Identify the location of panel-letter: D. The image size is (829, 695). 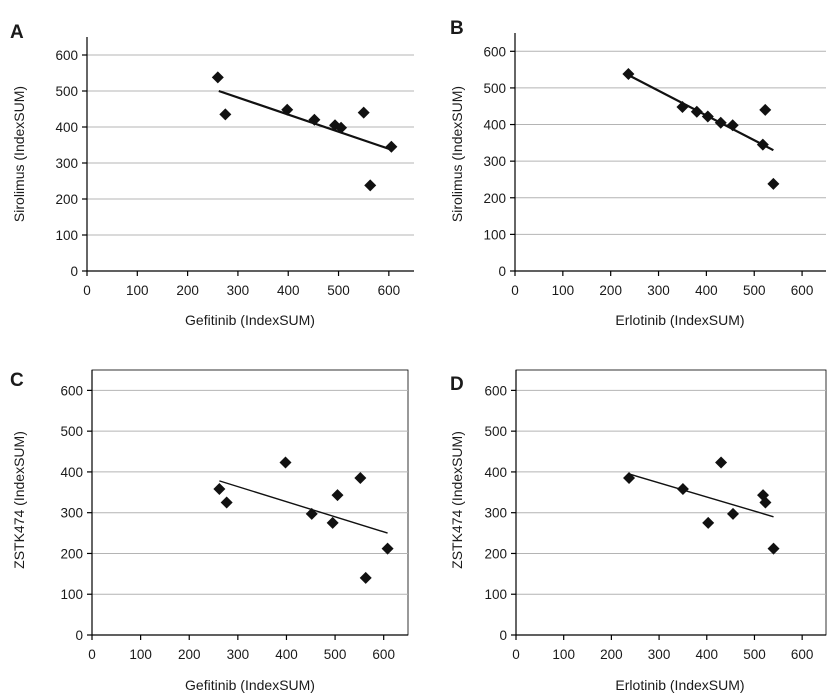
(457, 384).